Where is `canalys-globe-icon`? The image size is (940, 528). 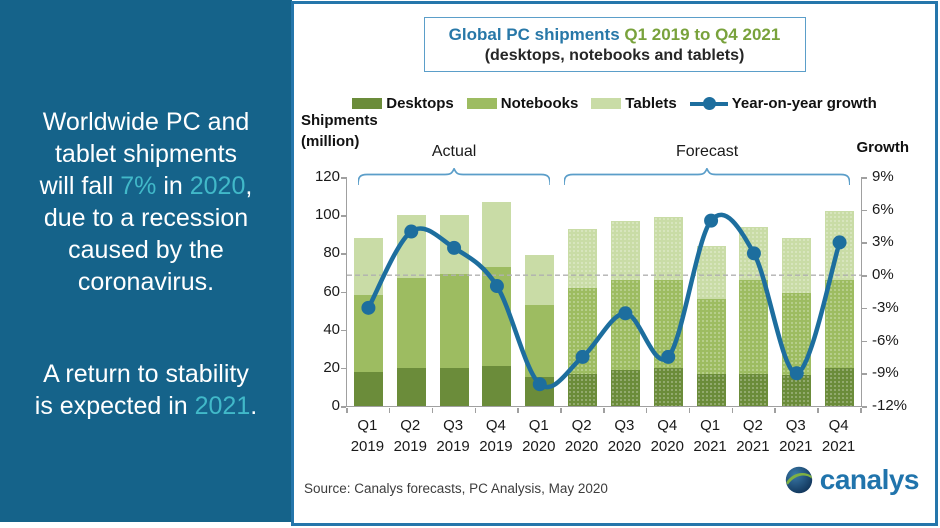
canalys-globe-icon is located at coordinates (798, 480).